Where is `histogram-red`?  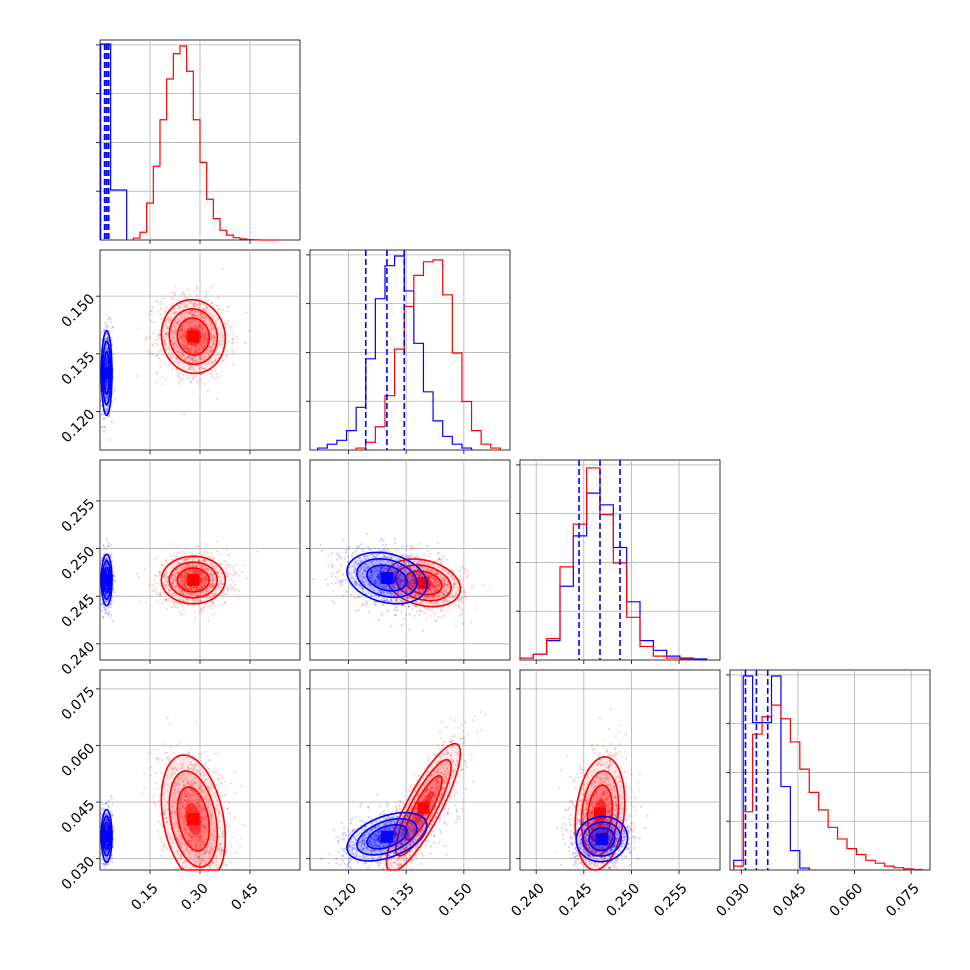 histogram-red is located at coordinates (828, 787).